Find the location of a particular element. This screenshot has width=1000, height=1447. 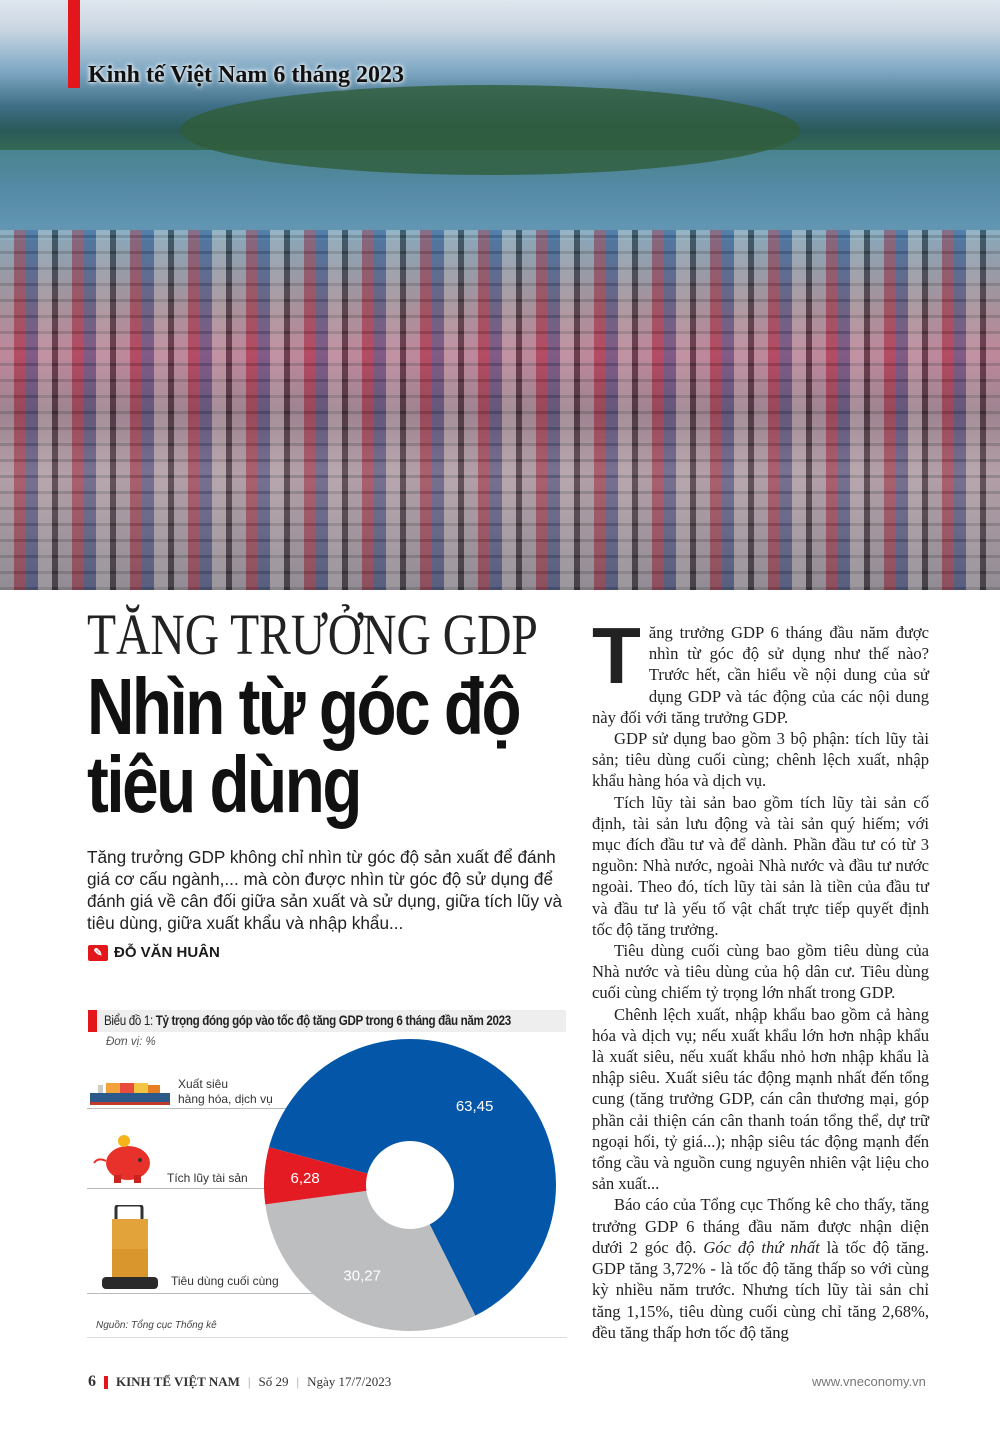

section-kicker: Kinh tế Việt Nam 6 tháng 2023 is located at coordinates (246, 75).